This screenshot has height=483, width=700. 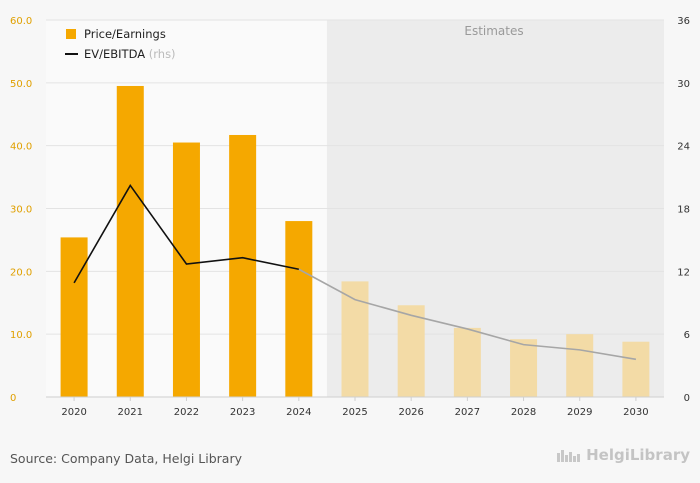 What do you see at coordinates (523, 412) in the screenshot?
I see `x-tick-label: 2028` at bounding box center [523, 412].